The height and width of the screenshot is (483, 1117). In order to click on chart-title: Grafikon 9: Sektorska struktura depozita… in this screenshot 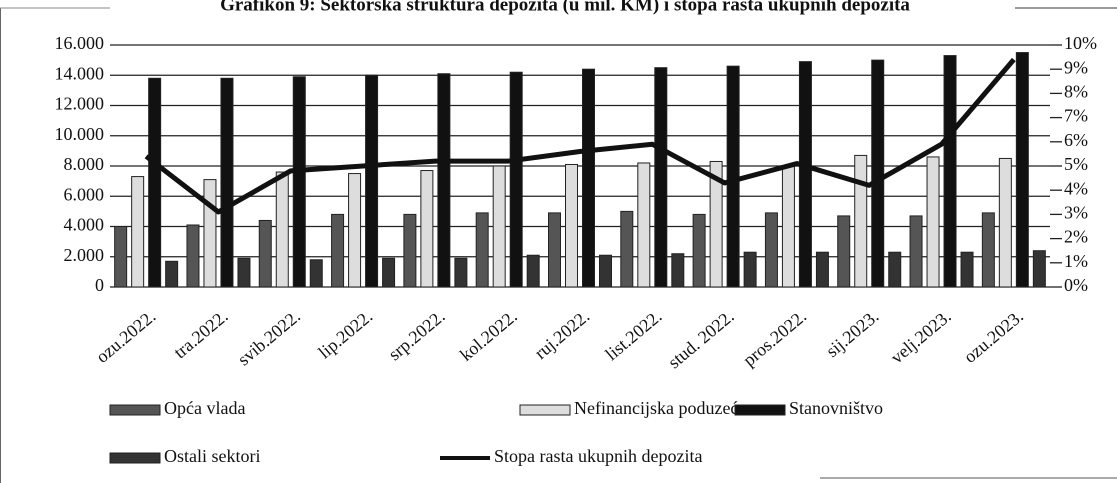, I will do `click(565, 7)`.